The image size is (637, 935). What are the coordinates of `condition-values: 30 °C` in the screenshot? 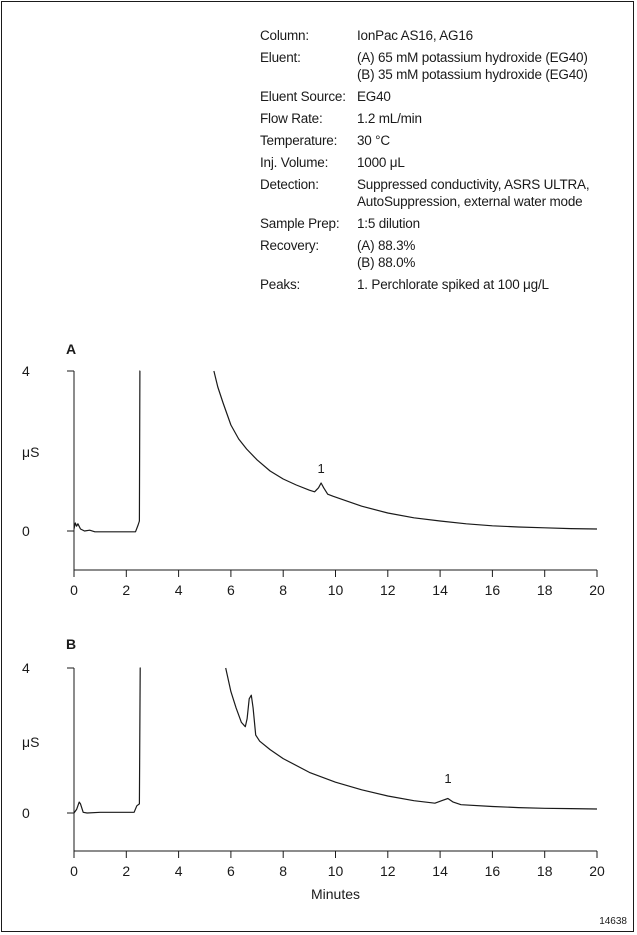 It's located at (494, 140).